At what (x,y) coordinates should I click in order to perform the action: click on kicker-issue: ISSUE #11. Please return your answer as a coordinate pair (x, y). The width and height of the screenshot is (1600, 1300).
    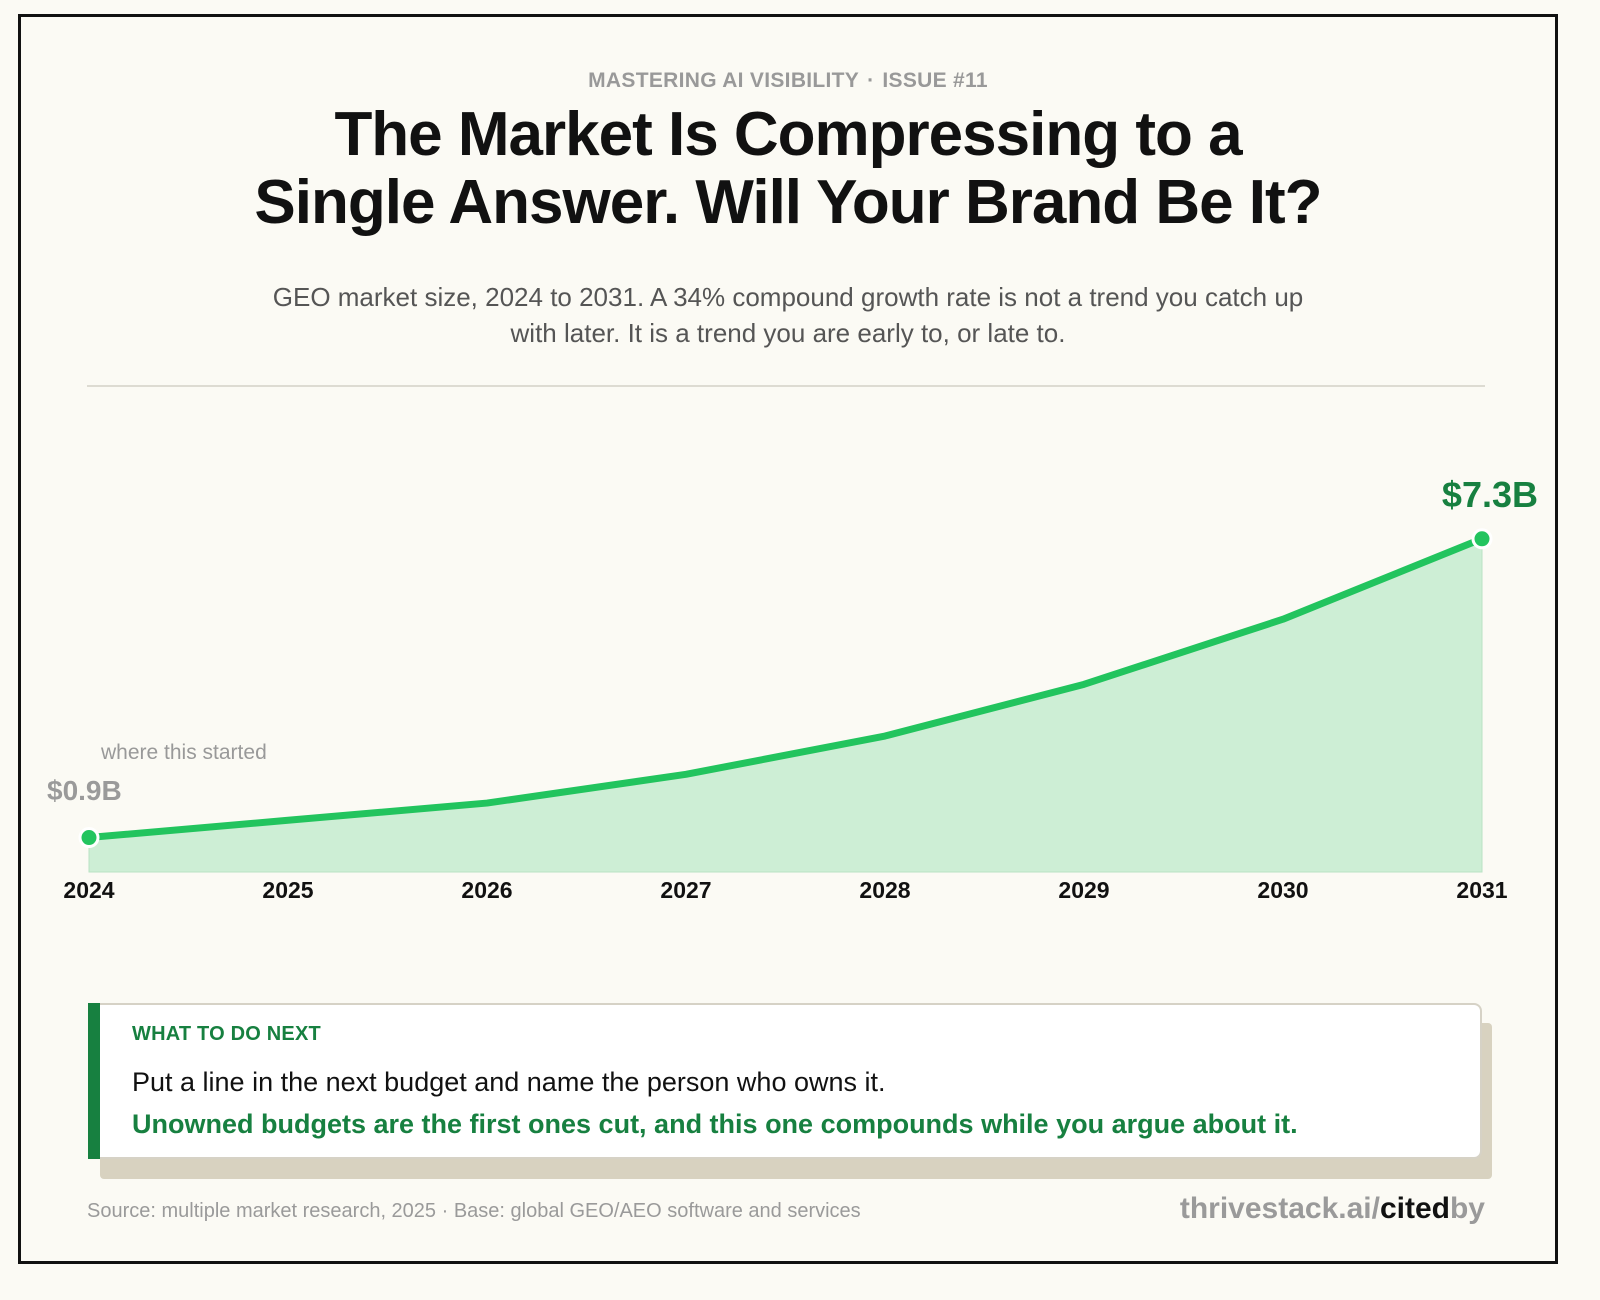
    Looking at the image, I should click on (935, 80).